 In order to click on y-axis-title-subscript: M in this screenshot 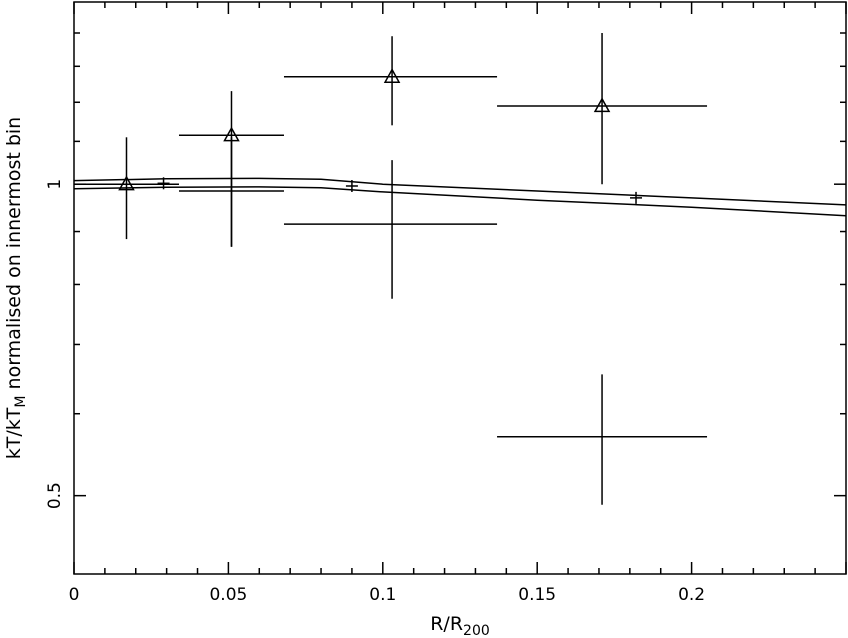, I will do `click(21, 402)`.